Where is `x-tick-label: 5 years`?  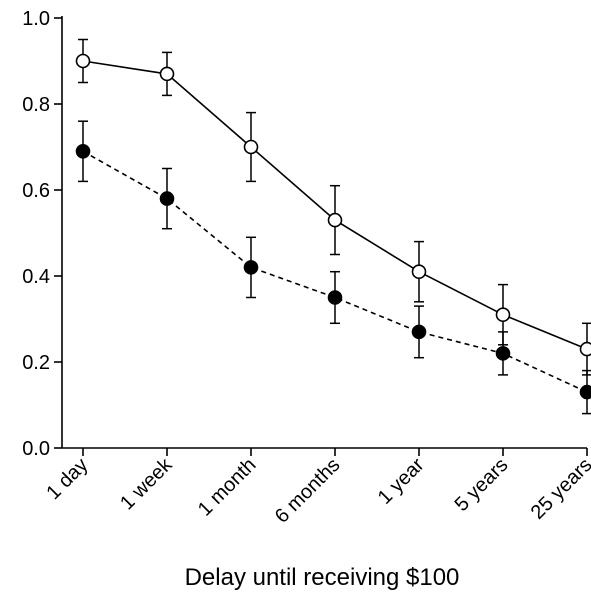 x-tick-label: 5 years is located at coordinates (482, 485).